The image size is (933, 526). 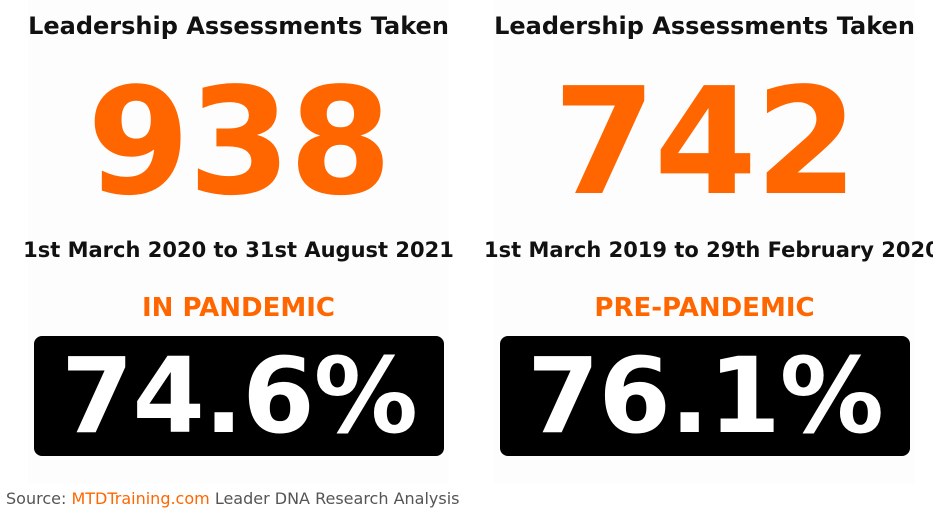 I want to click on percentage-value: 74.6%, so click(x=239, y=396).